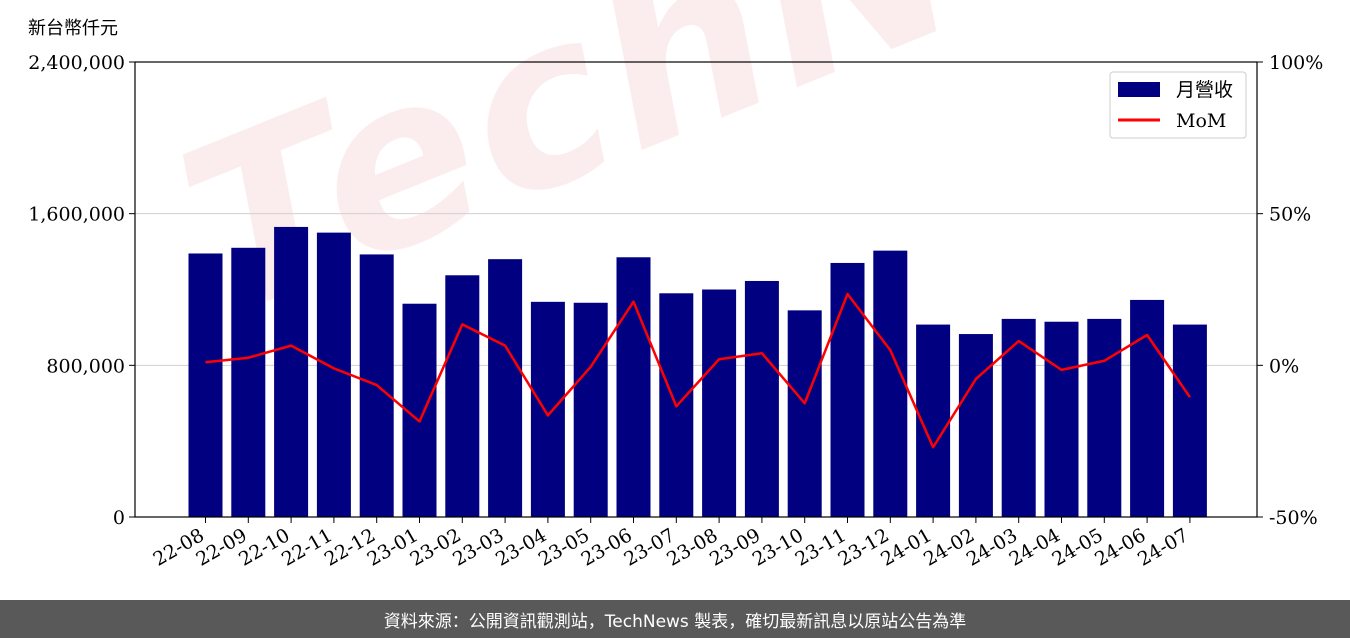 Image resolution: width=1350 pixels, height=638 pixels. Describe the element at coordinates (119, 518) in the screenshot. I see `y-tick-label: 0` at that location.